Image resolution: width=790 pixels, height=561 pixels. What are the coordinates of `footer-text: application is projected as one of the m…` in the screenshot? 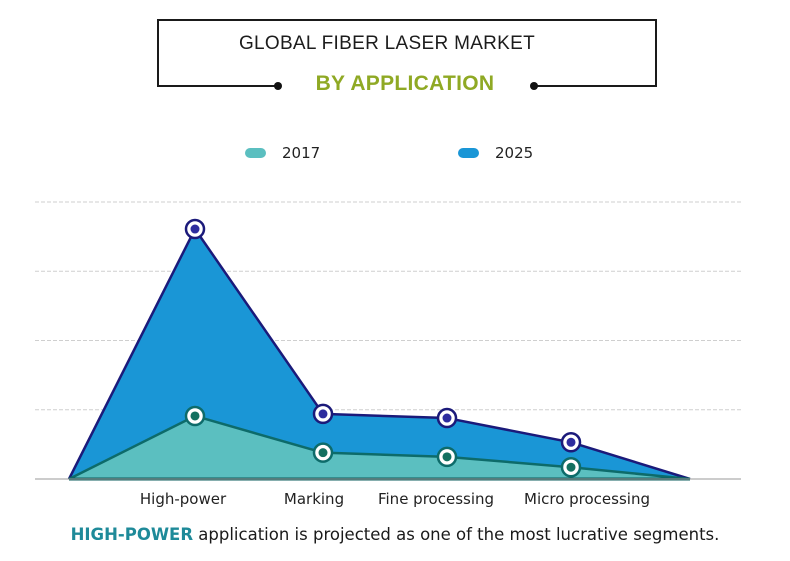 It's located at (456, 534).